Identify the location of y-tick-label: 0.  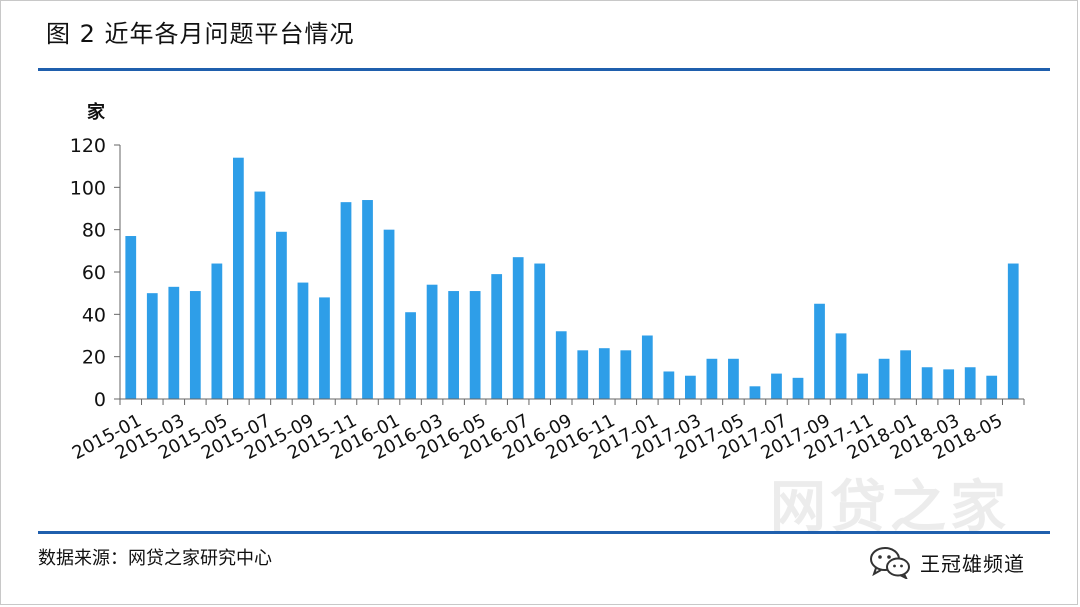
(100, 400).